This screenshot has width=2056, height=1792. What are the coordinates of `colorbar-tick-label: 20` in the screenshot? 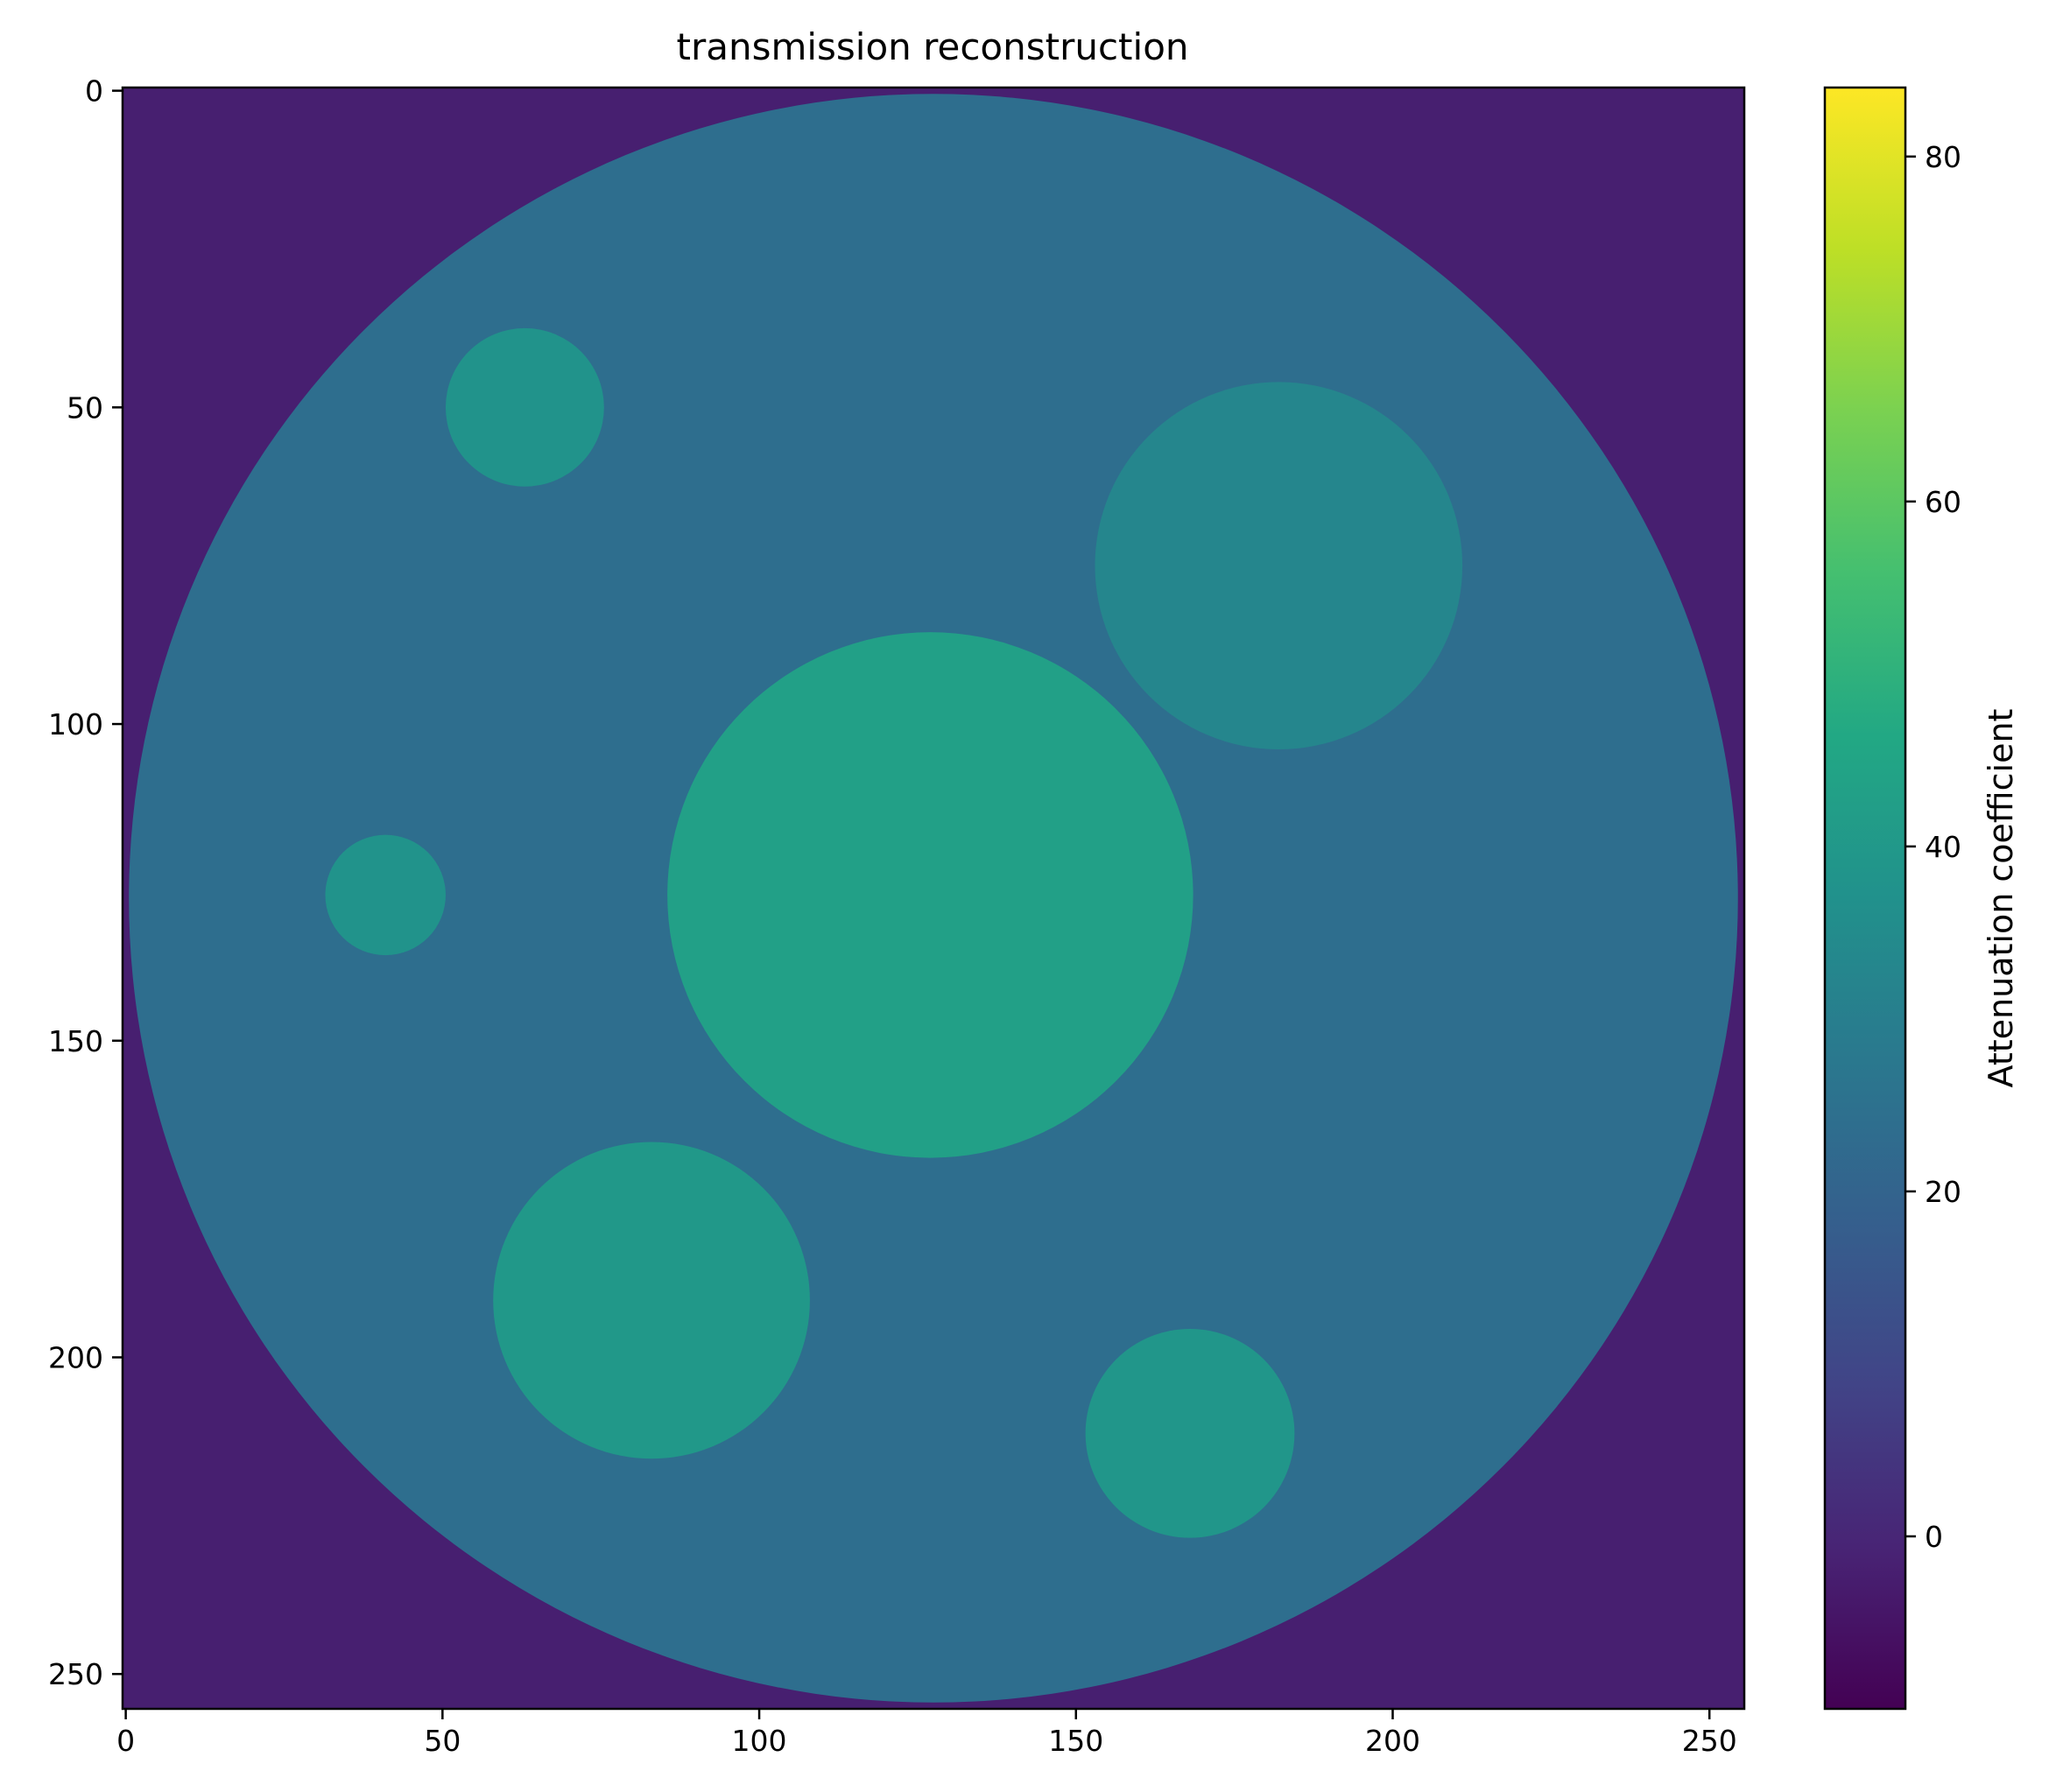 It's located at (1943, 1192).